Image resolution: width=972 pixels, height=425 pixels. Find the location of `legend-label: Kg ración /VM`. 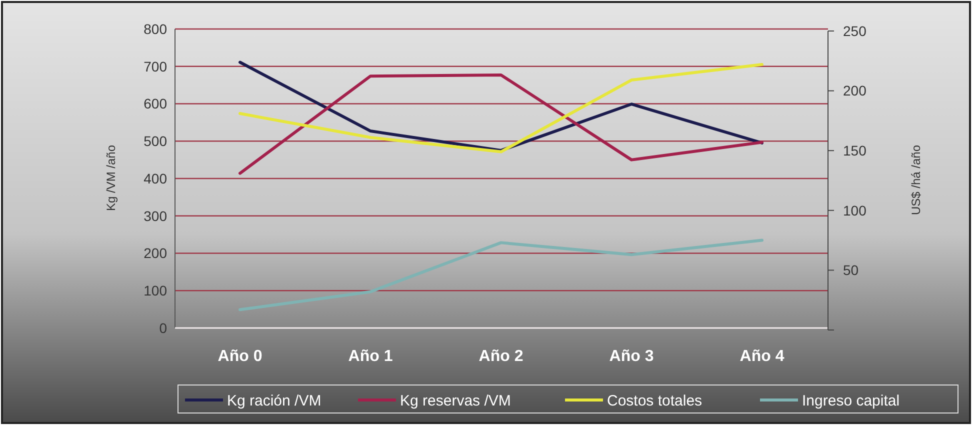

legend-label: Kg ración /VM is located at coordinates (274, 401).